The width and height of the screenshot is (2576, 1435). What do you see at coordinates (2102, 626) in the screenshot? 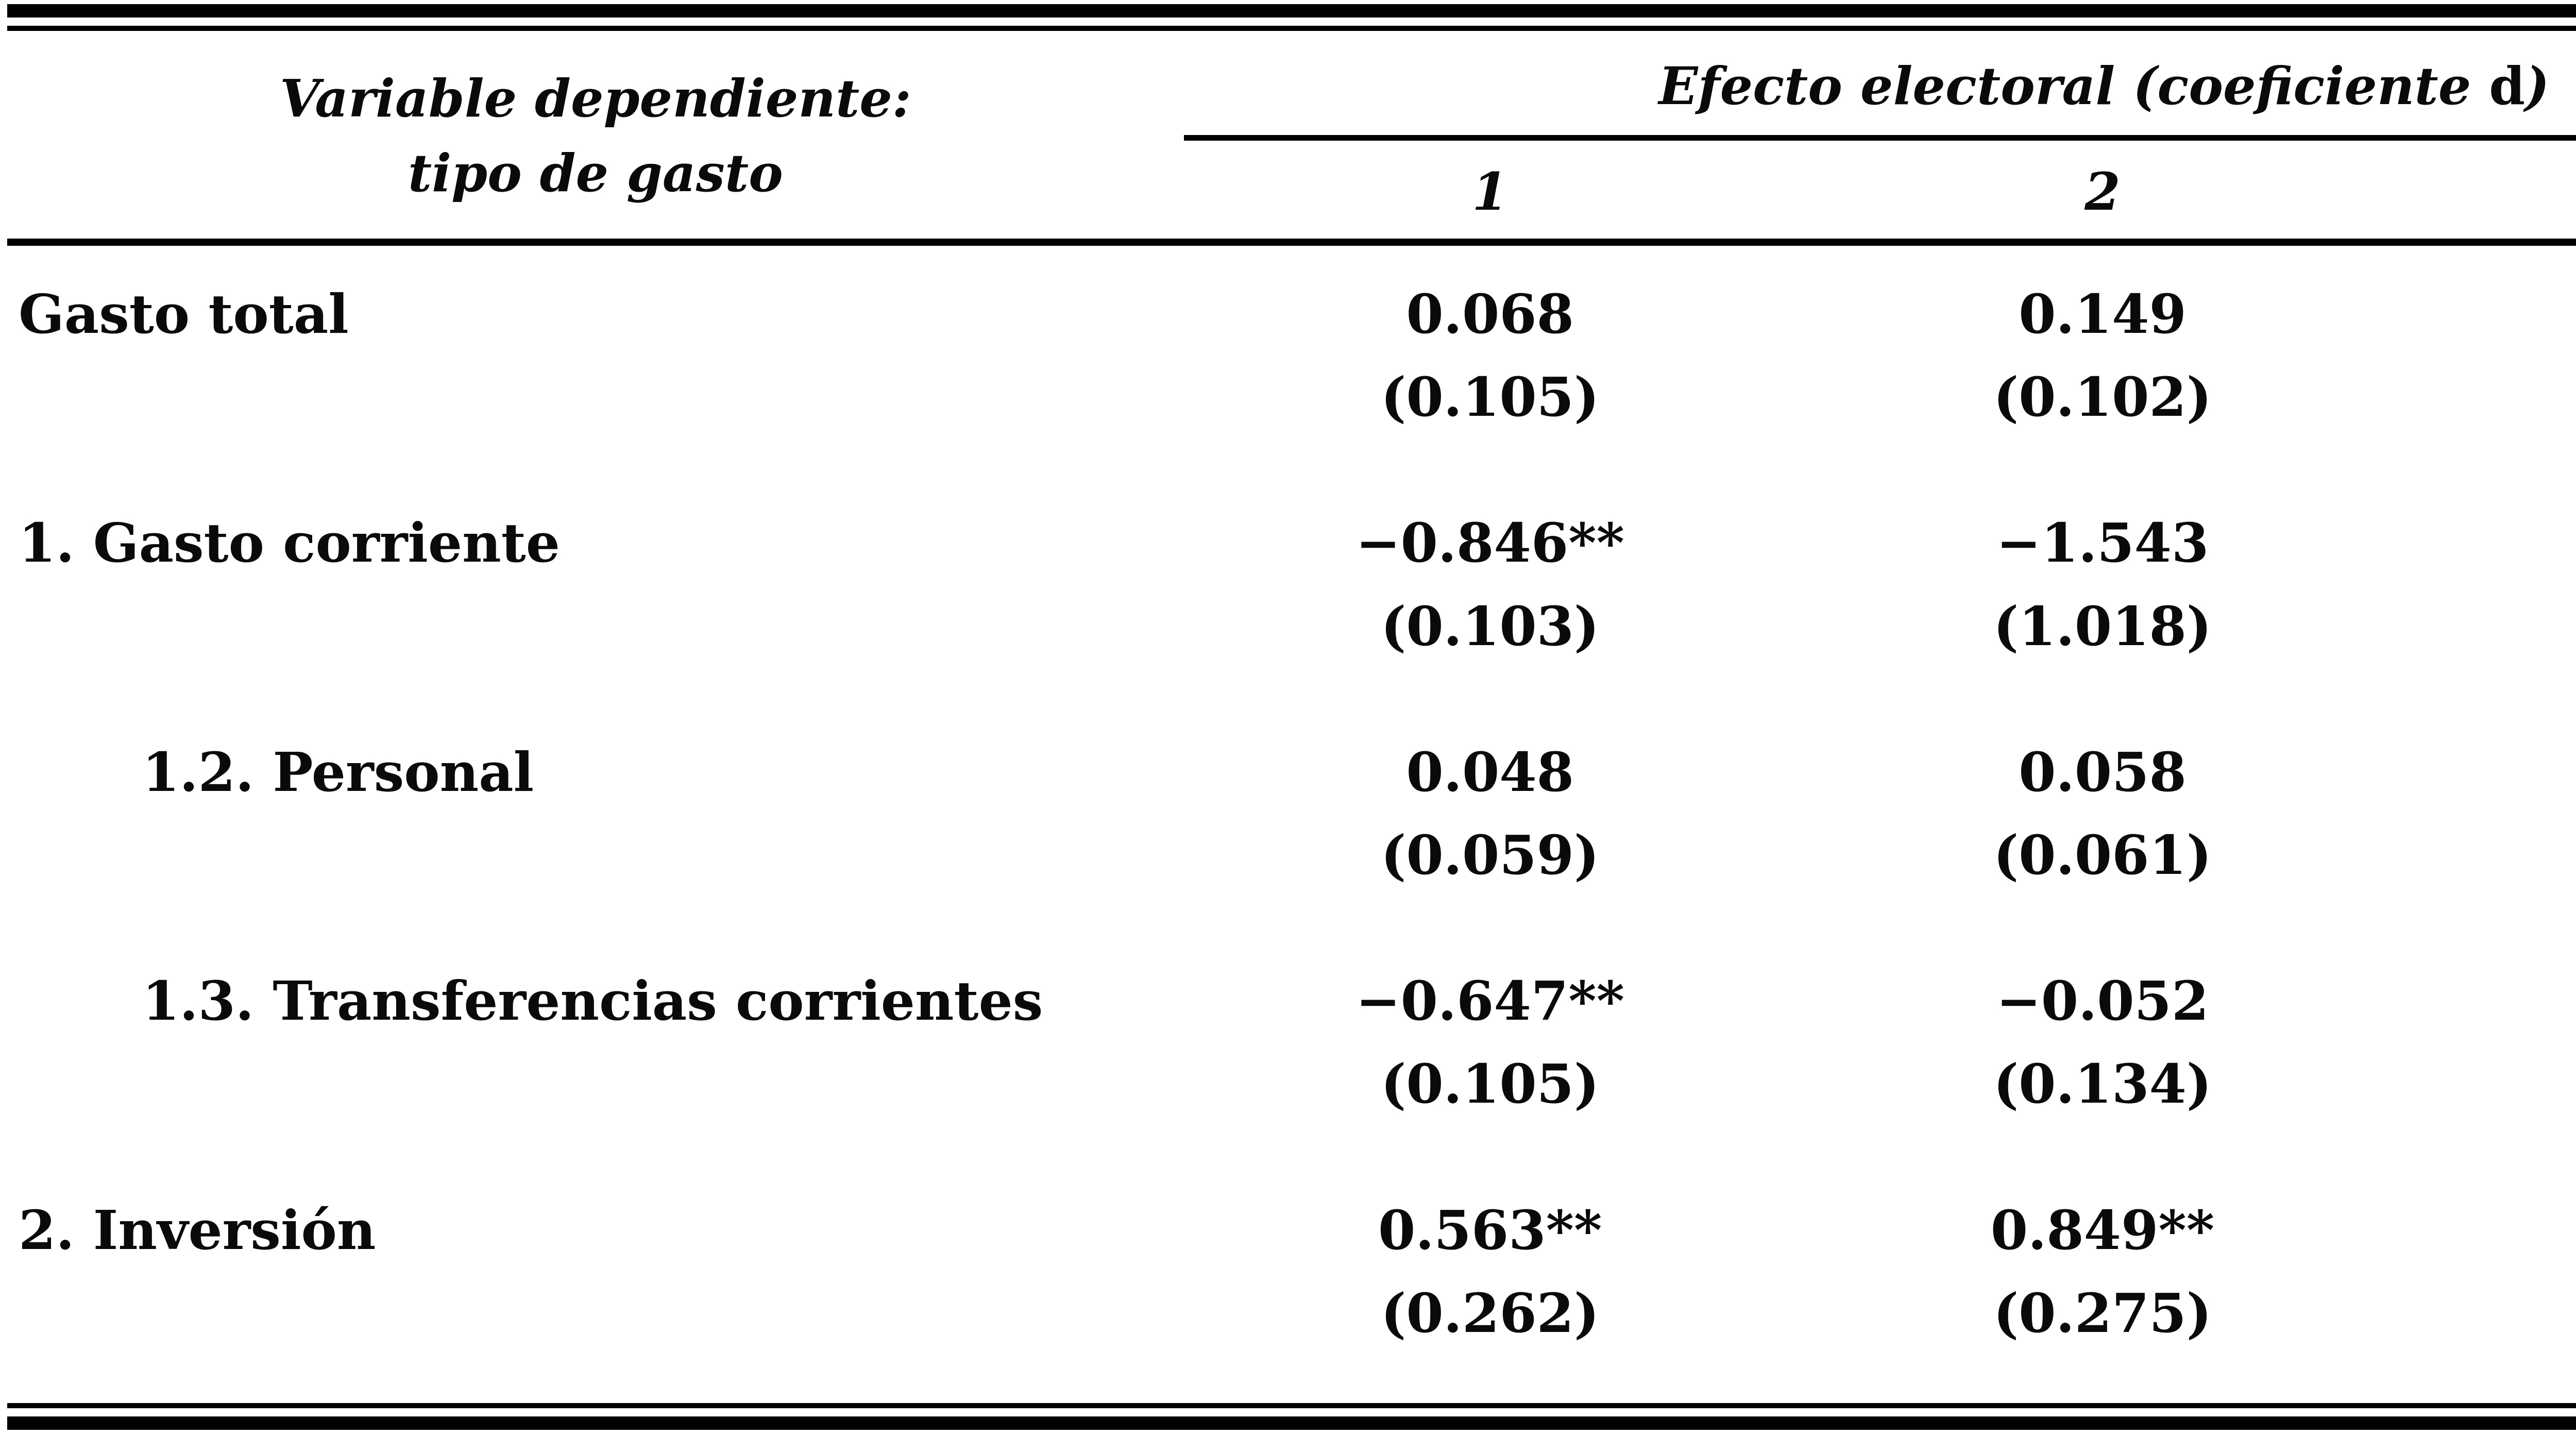
I see `stderr-cell: (1.018)` at bounding box center [2102, 626].